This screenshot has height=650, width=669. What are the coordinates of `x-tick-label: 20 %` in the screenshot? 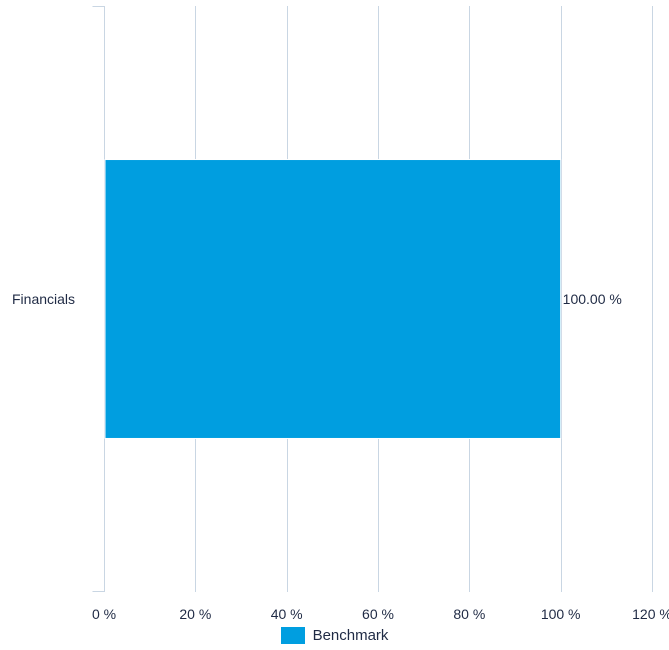 It's located at (195, 614).